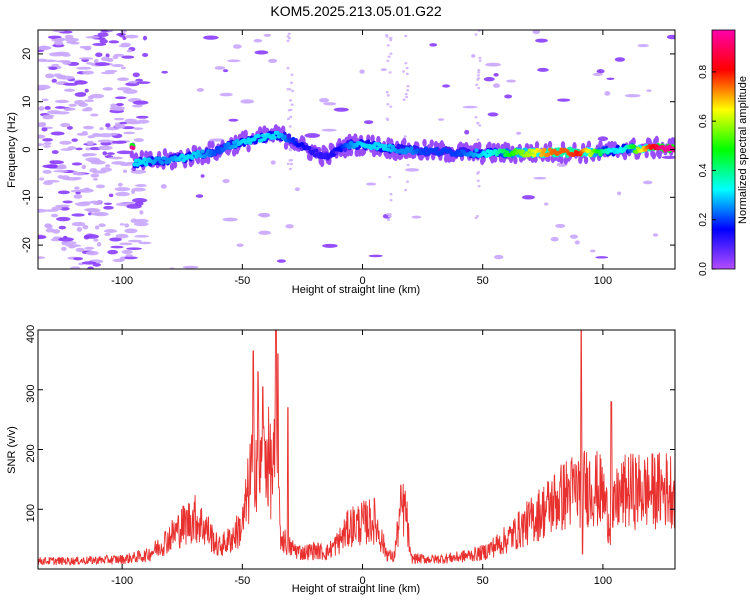  Describe the element at coordinates (356, 290) in the screenshot. I see `spectrogram-x-axis-label: Height of straight line (km)` at that location.